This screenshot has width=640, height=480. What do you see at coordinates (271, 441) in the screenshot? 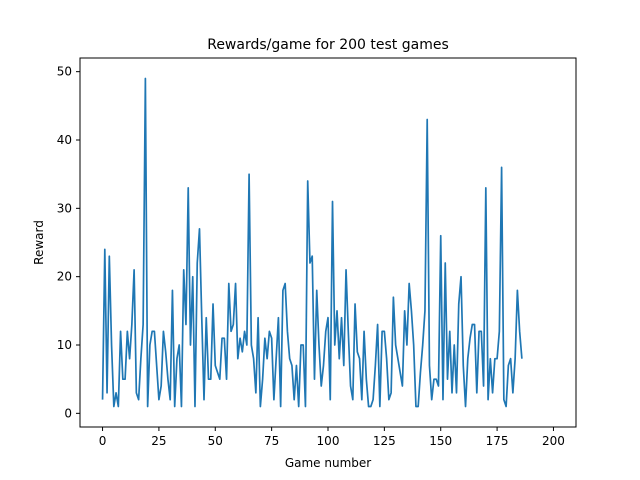
I see `x-tick-label: 75` at bounding box center [271, 441].